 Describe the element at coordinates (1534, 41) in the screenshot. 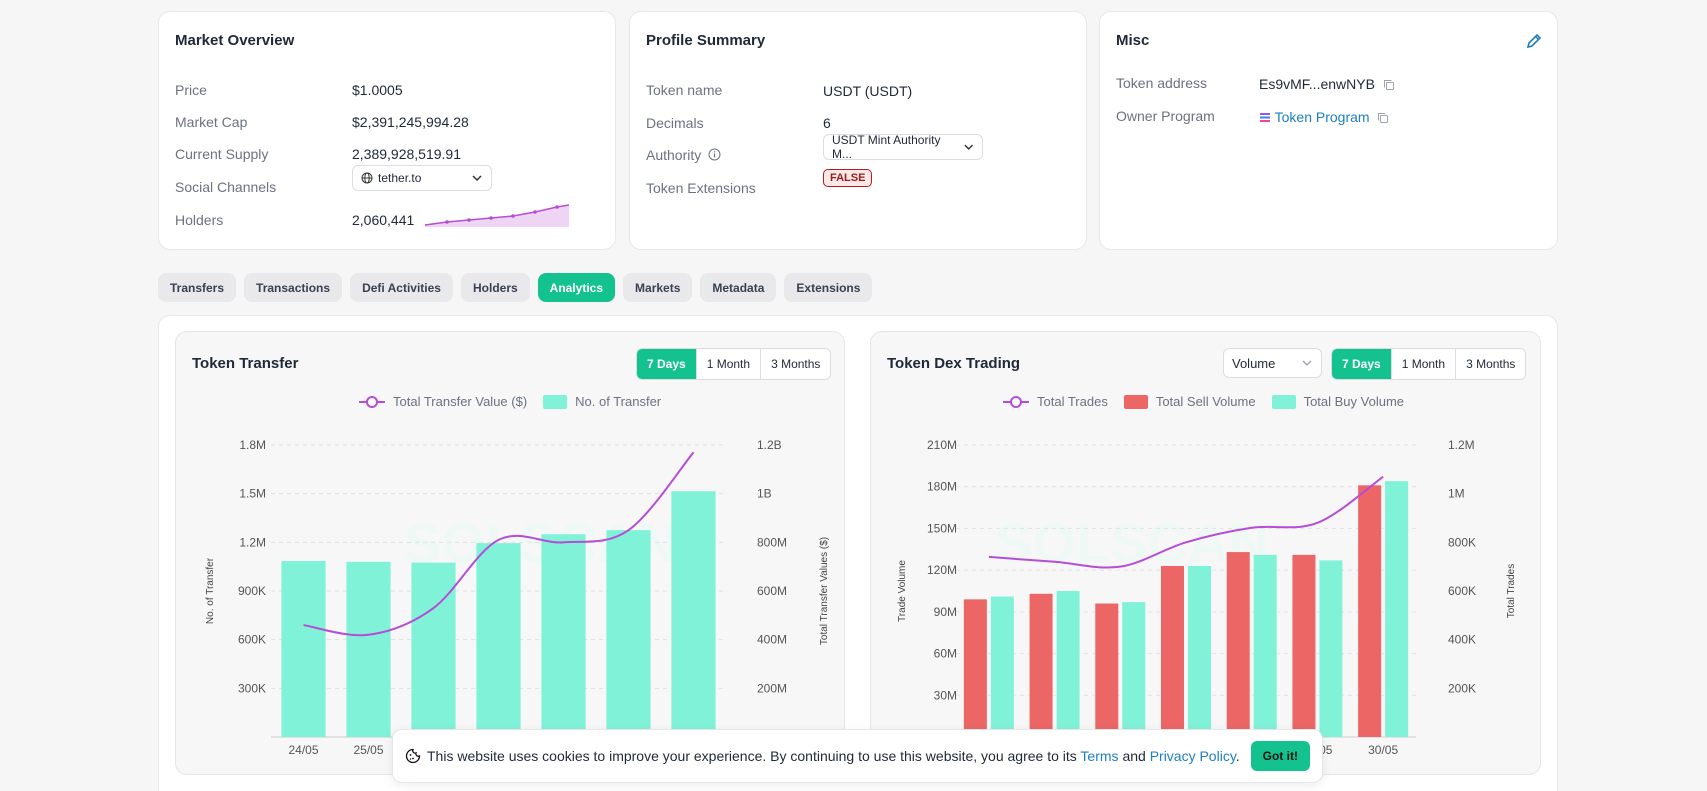

I see `edit-icon` at that location.